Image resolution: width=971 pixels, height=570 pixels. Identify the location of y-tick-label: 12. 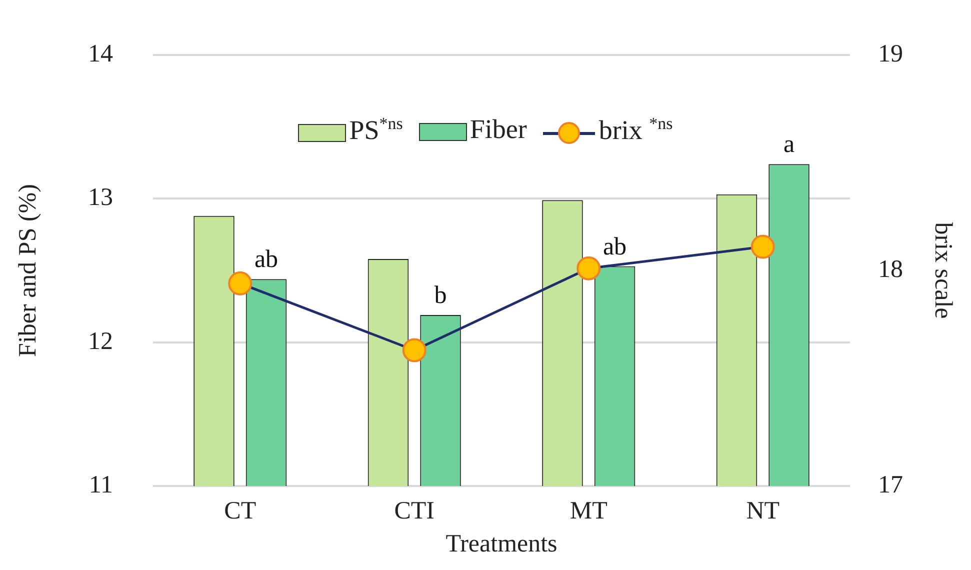
(100, 341).